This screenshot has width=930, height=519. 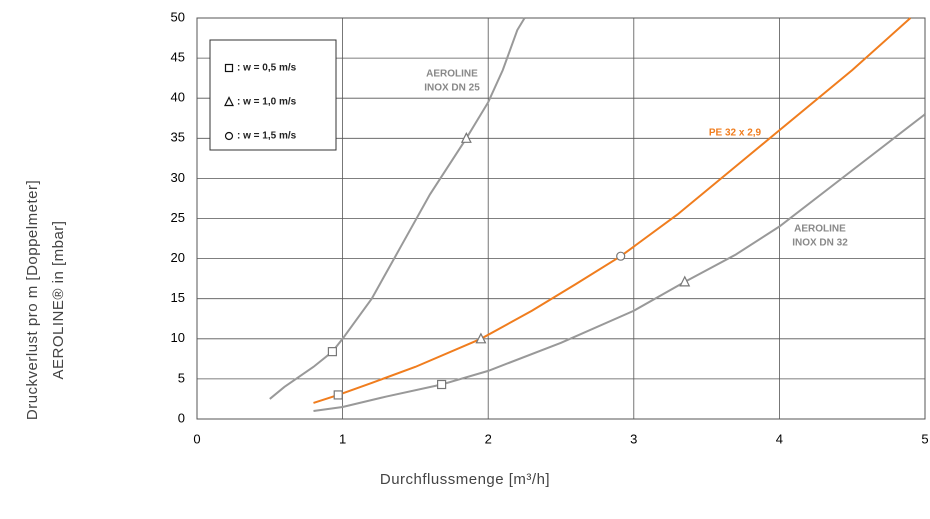 I want to click on x-tick-label: 3, so click(x=633, y=438).